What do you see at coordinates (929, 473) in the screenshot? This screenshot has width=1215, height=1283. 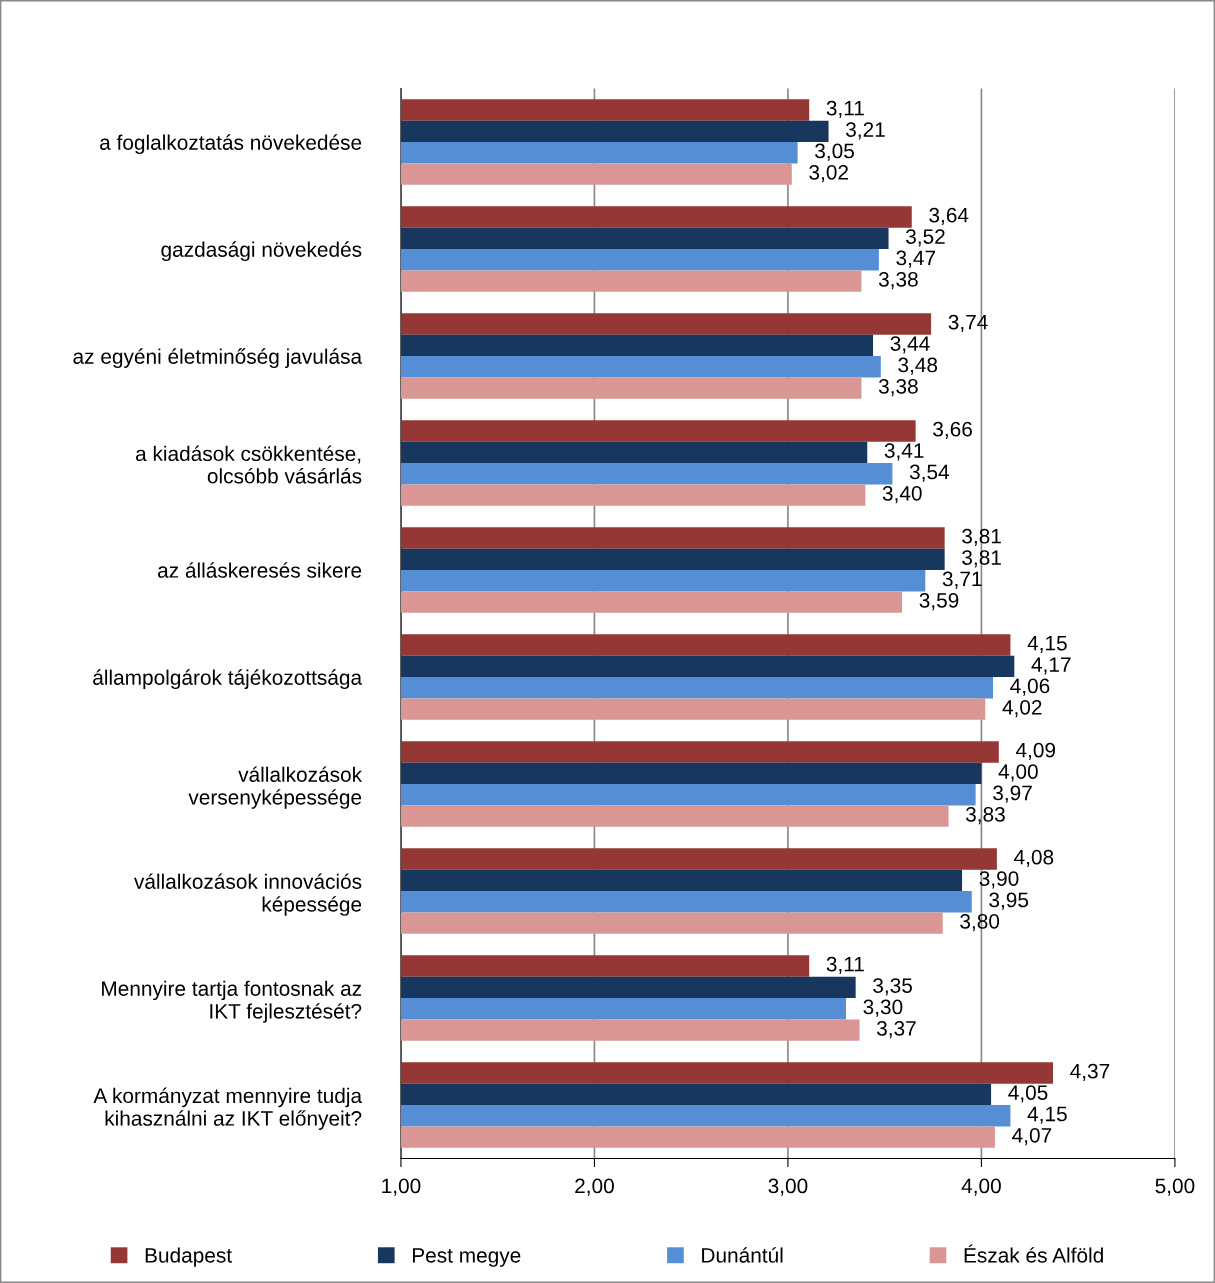 I see `data-label: 3,54` at bounding box center [929, 473].